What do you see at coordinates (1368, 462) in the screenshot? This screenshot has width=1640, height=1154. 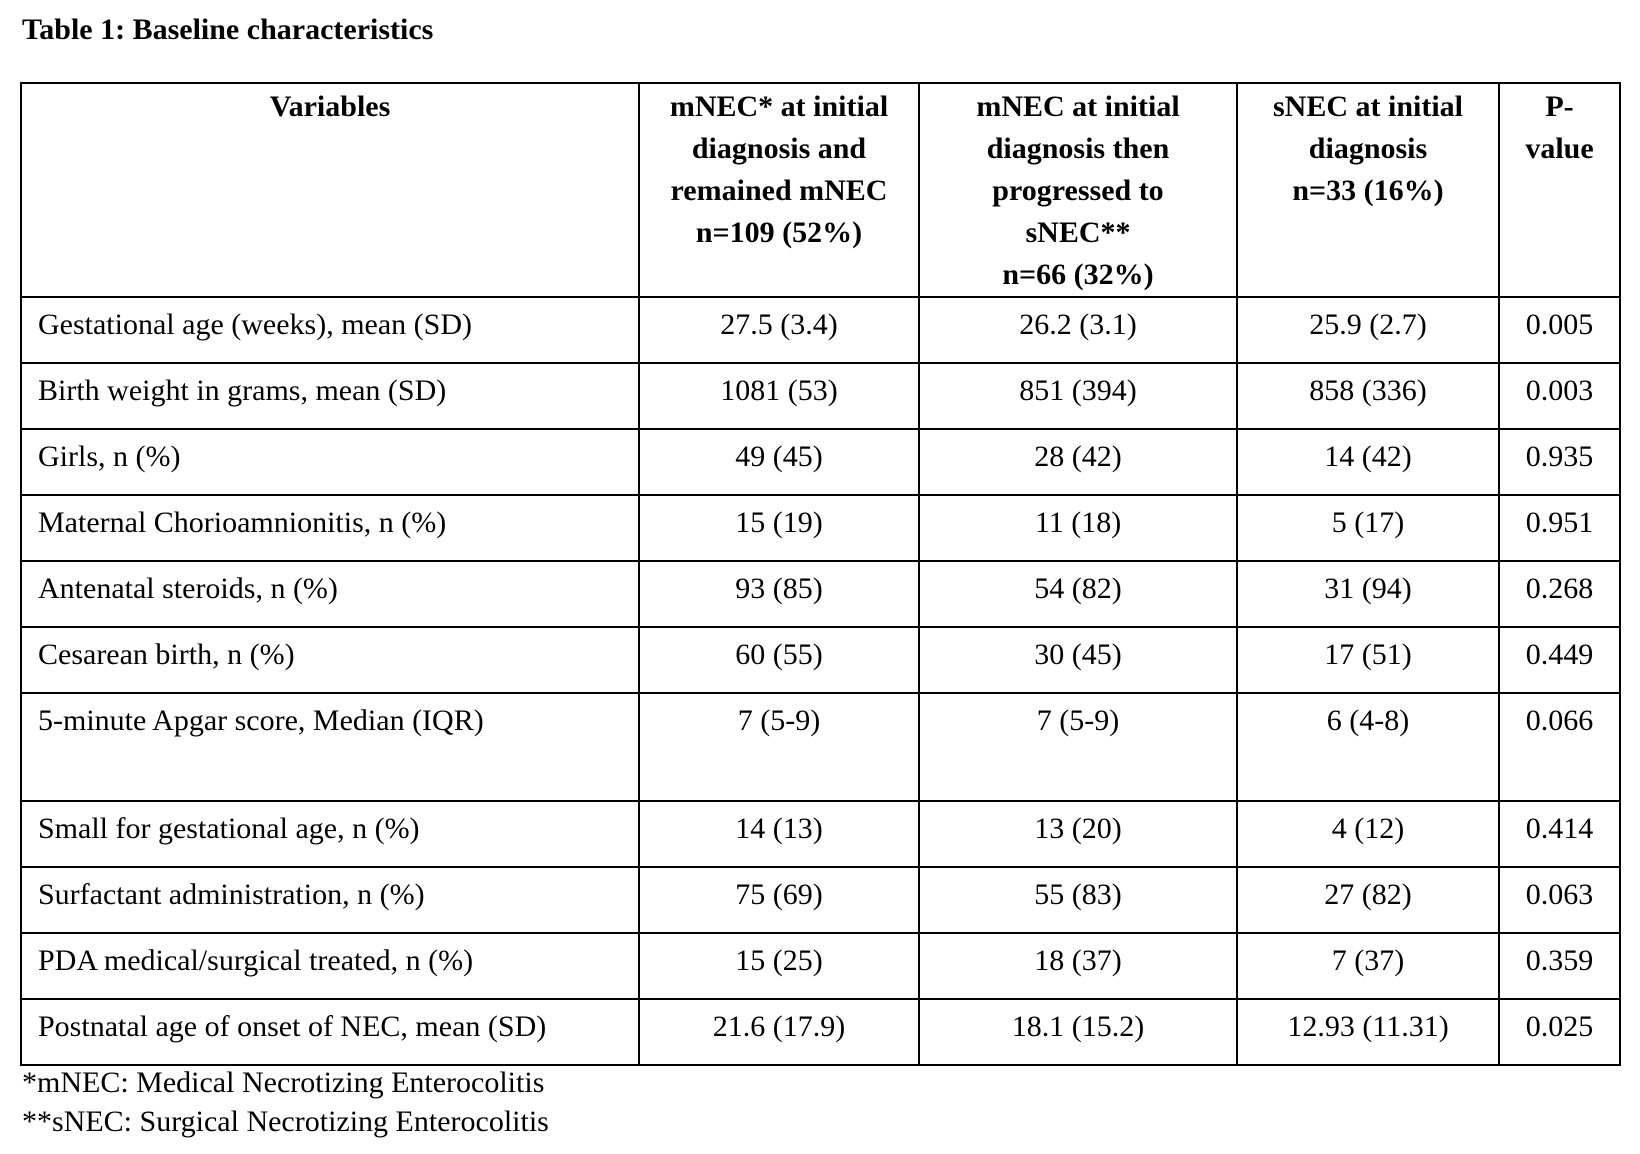 I see `snec-value-cell: 14 (42)` at bounding box center [1368, 462].